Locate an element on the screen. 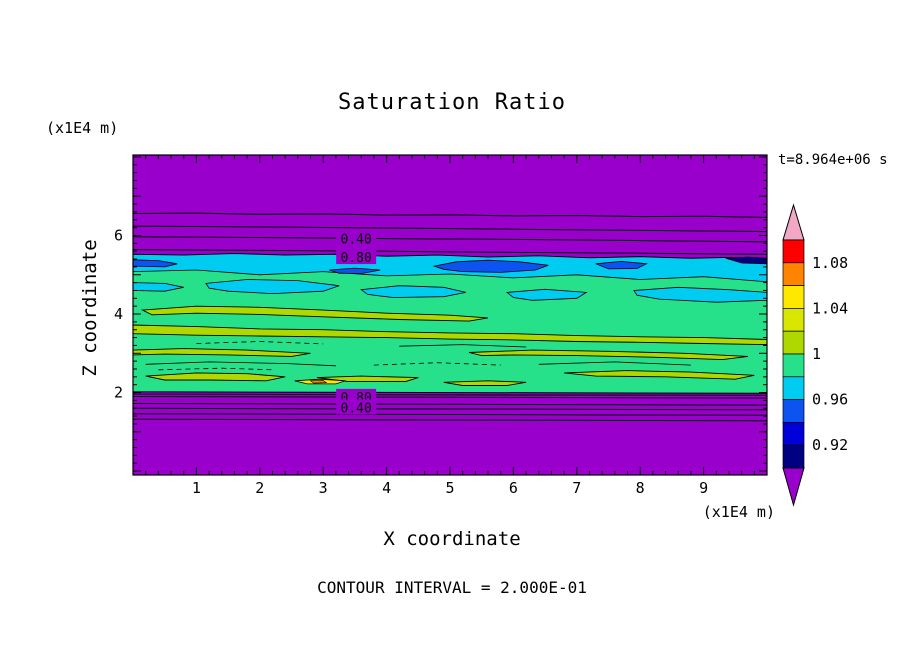 The height and width of the screenshot is (654, 904). x-tick-label: 5 is located at coordinates (449, 488).